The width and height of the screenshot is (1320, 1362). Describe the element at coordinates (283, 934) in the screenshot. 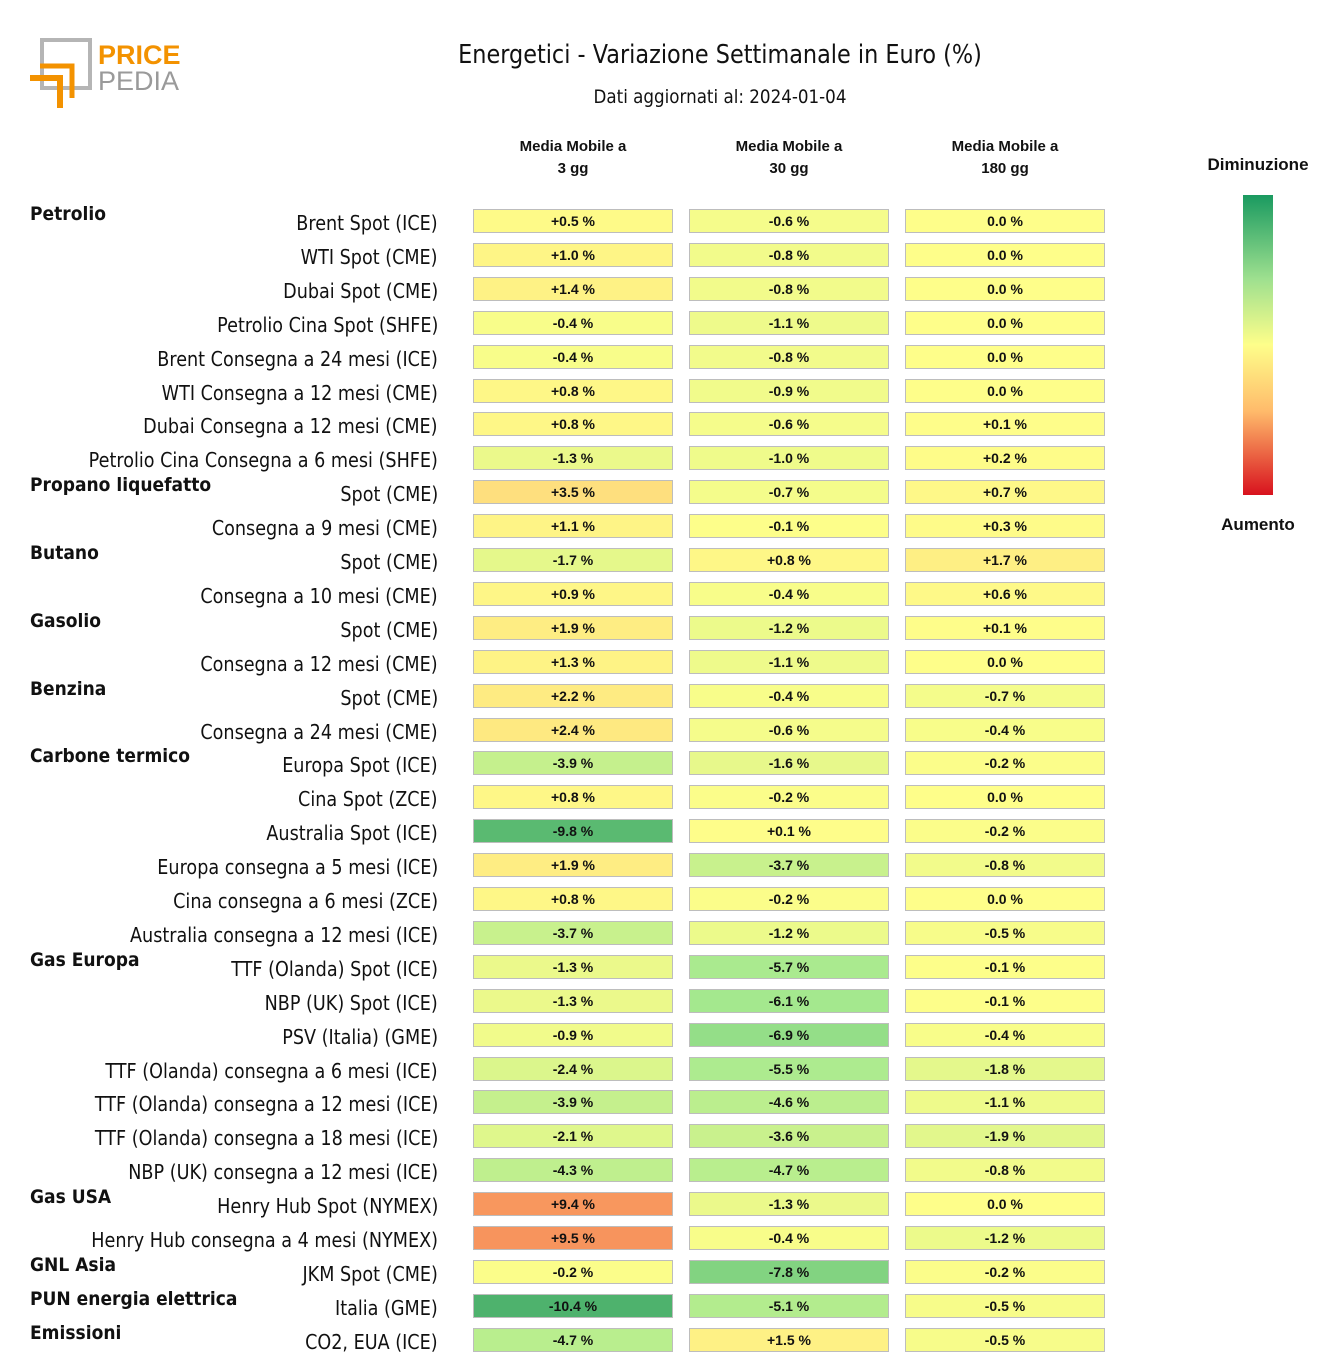

I see `row-label: Australia consegna a 12 mesi (ICE)` at that location.